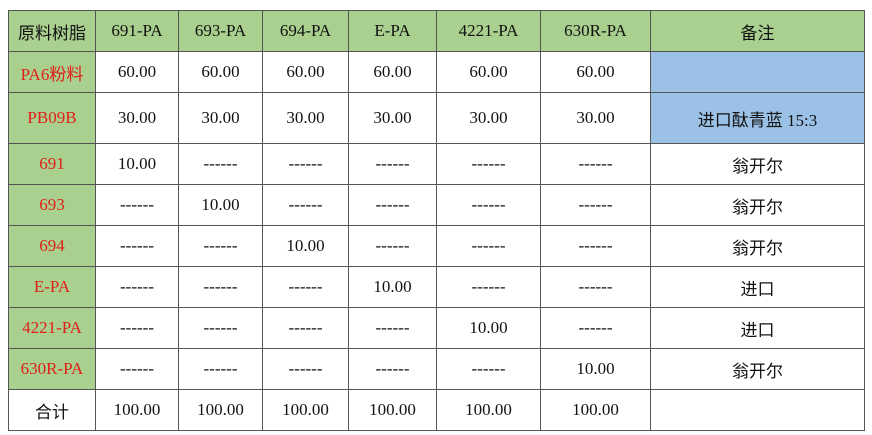 The image size is (872, 435). I want to click on row-label: PB09B, so click(52, 118).